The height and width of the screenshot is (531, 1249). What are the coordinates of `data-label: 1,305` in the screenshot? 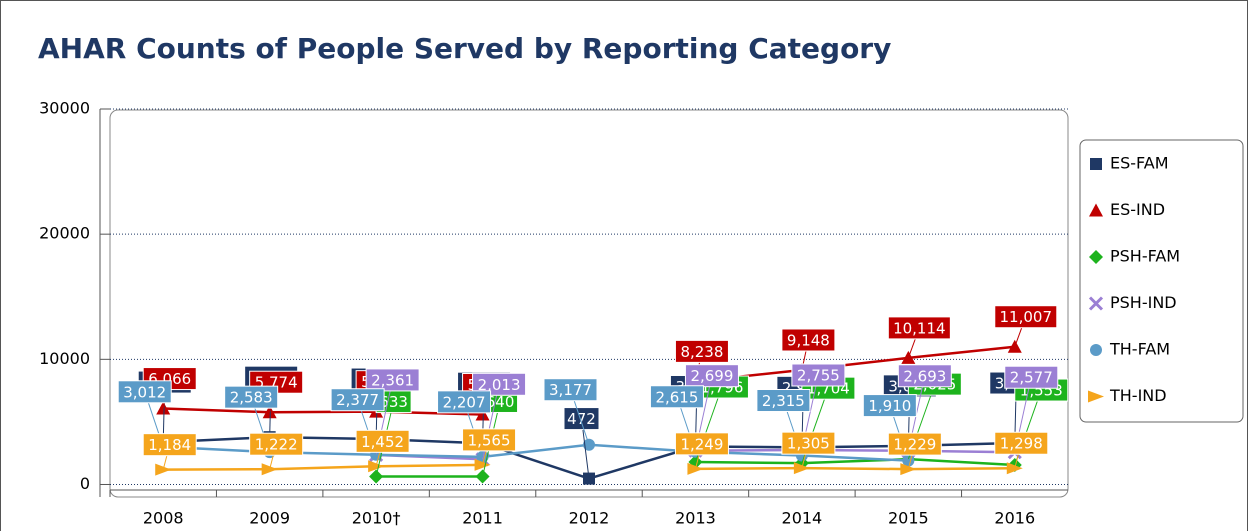 It's located at (808, 444).